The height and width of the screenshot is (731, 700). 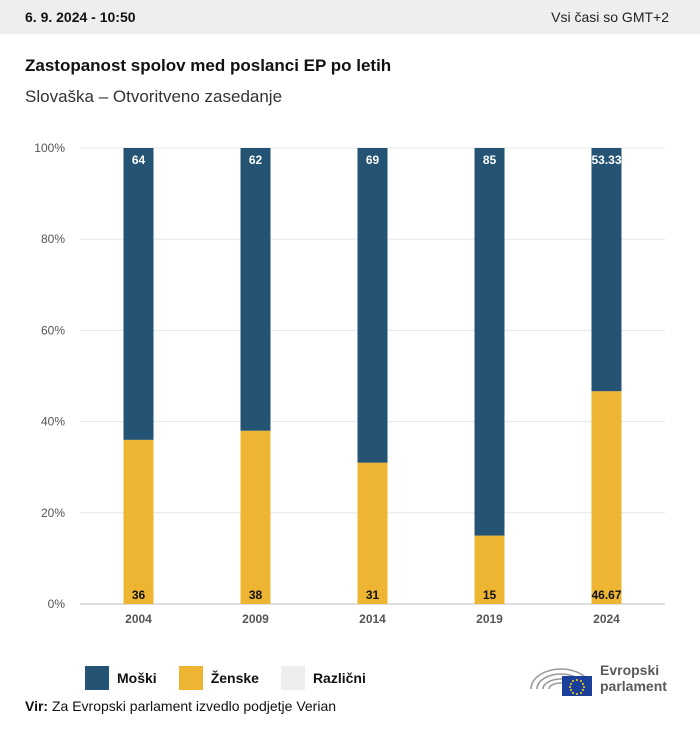 I want to click on x-tick-label: 2019, so click(x=489, y=619).